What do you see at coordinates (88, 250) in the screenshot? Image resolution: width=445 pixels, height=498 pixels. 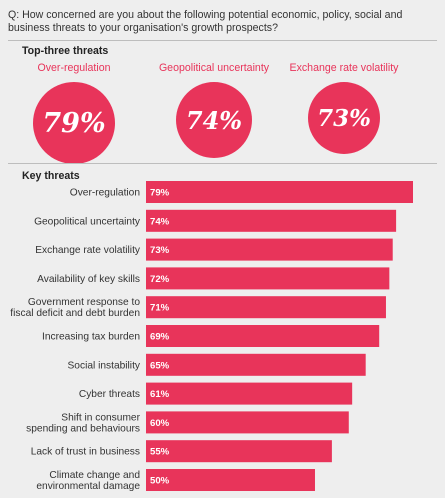 I see `category-label: Exchange rate volatility` at bounding box center [88, 250].